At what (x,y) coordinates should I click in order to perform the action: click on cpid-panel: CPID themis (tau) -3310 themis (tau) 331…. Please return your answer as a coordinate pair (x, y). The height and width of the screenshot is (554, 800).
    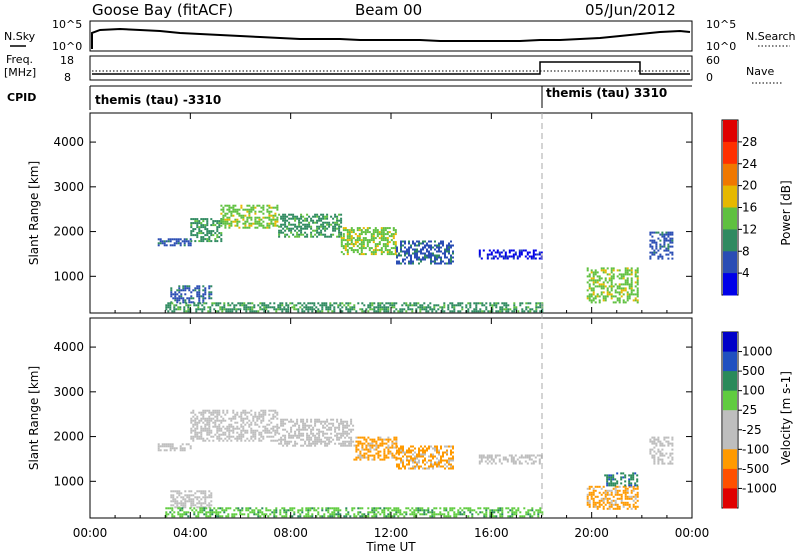
    Looking at the image, I should click on (349, 97).